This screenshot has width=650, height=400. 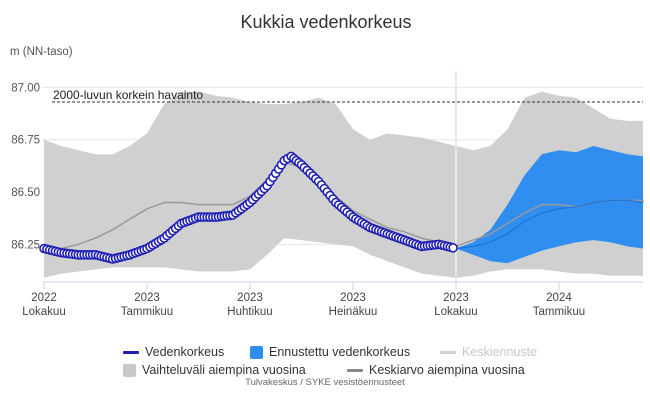 What do you see at coordinates (347, 95) in the screenshot?
I see `reference-line-group: 2000-luvun korkein havainto` at bounding box center [347, 95].